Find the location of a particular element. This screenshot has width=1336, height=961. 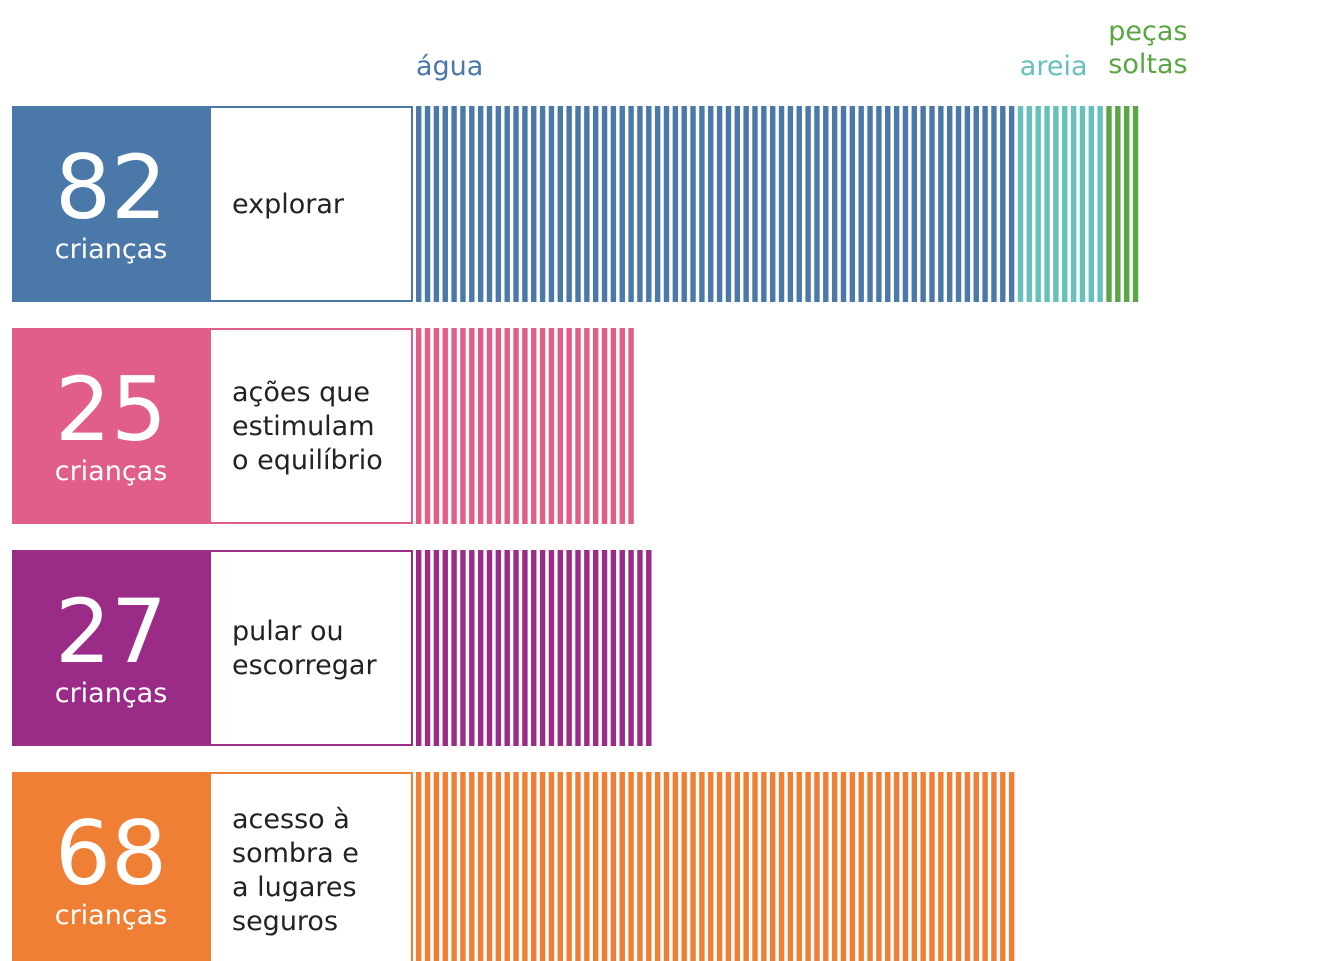

count-value: 68 is located at coordinates (111, 853).